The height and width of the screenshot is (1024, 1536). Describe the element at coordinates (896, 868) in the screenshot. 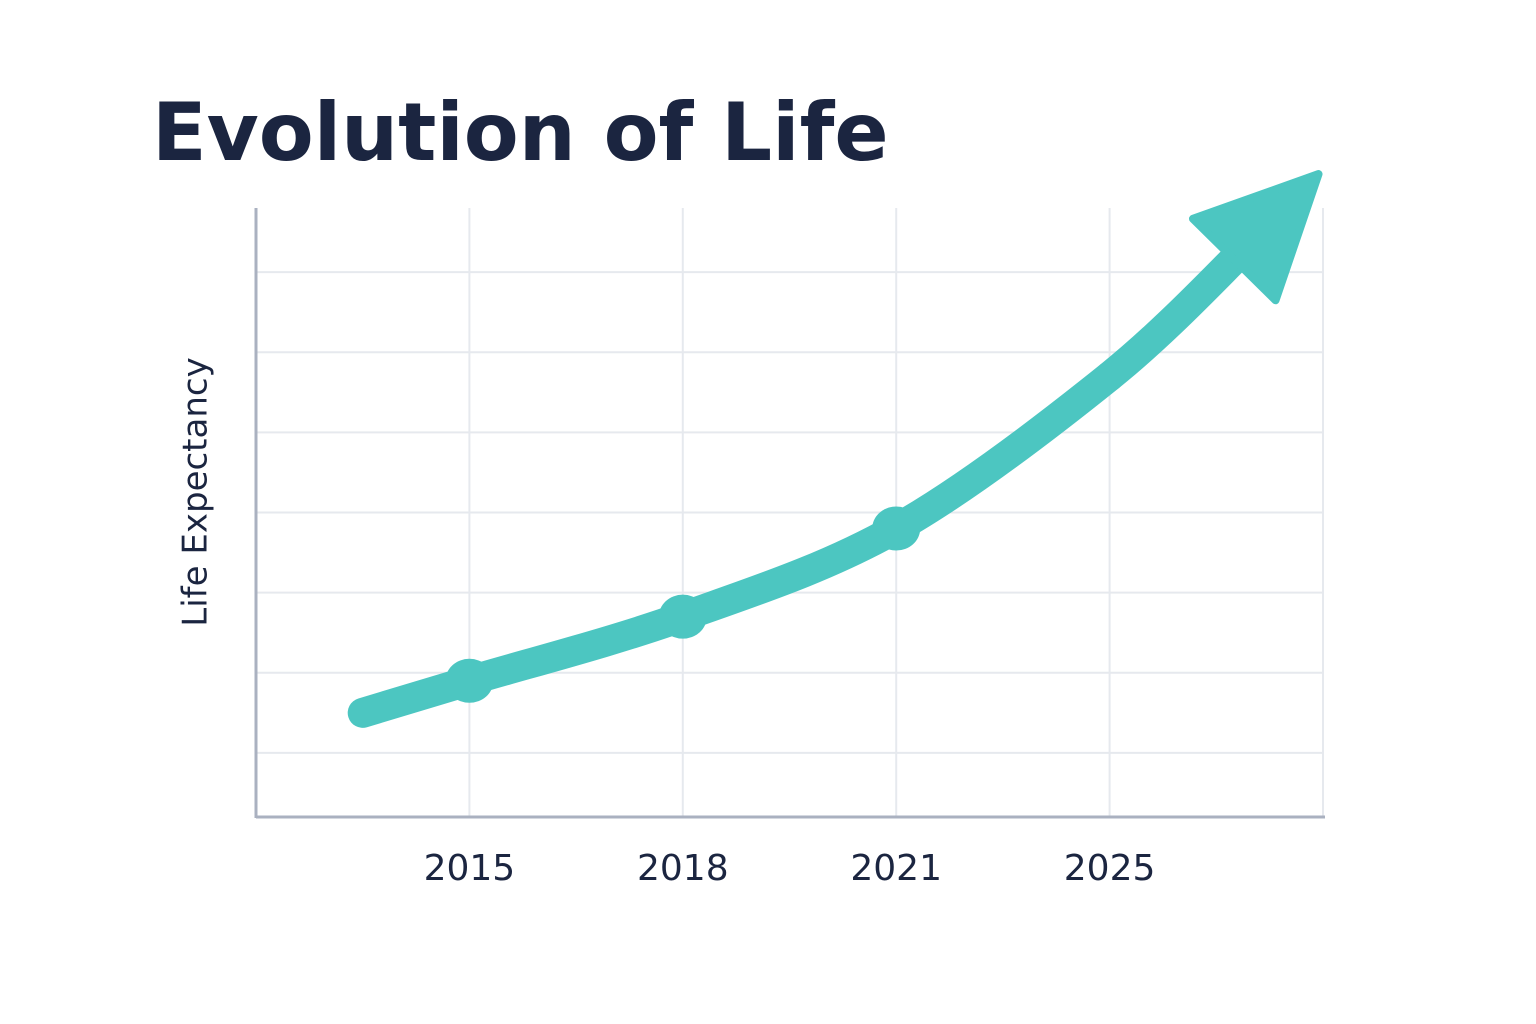

I see `x-tick-label: 2021` at that location.